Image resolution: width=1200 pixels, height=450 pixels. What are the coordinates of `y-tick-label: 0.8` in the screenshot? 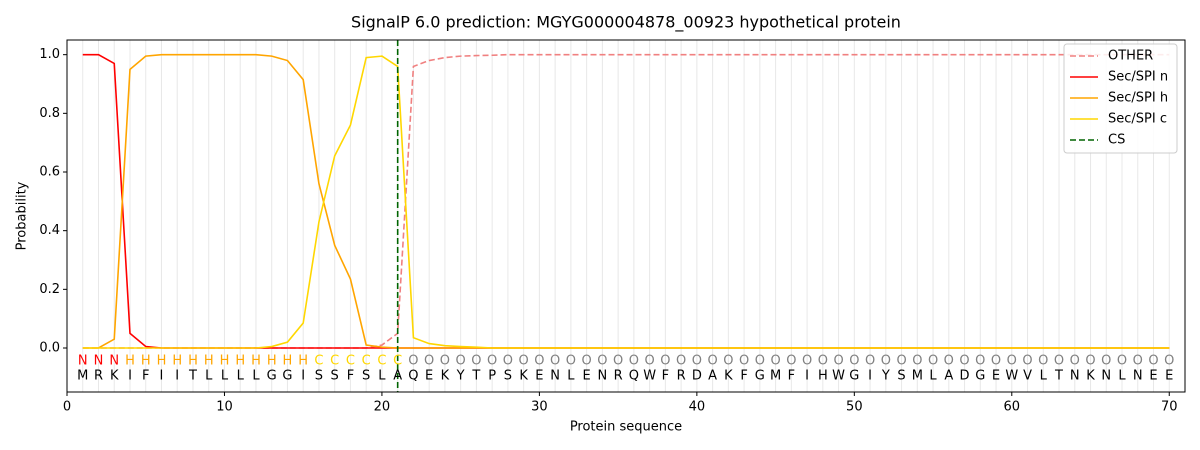 It's located at (49, 113).